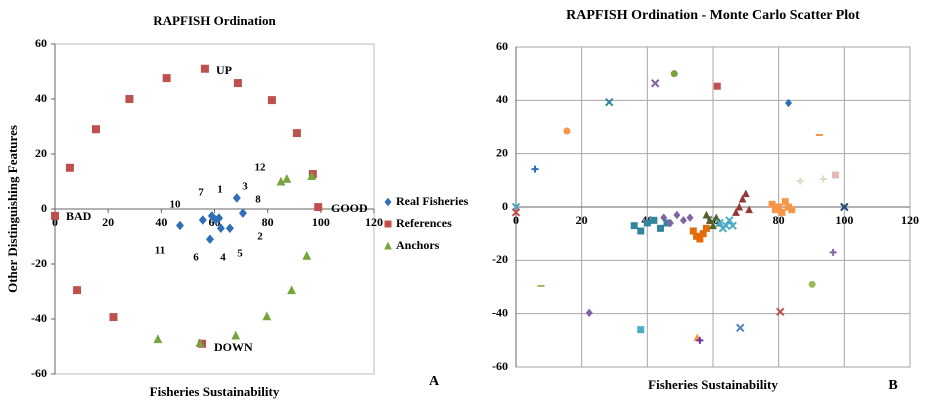 The width and height of the screenshot is (925, 400). Describe the element at coordinates (260, 237) in the screenshot. I see `annotation: 2` at that location.